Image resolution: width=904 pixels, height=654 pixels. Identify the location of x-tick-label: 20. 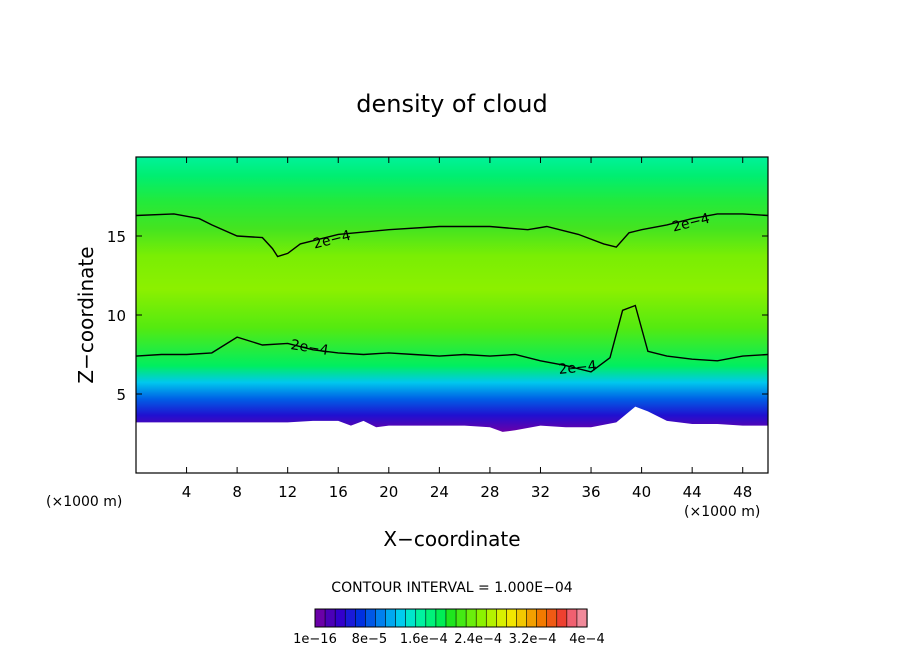
(388, 492).